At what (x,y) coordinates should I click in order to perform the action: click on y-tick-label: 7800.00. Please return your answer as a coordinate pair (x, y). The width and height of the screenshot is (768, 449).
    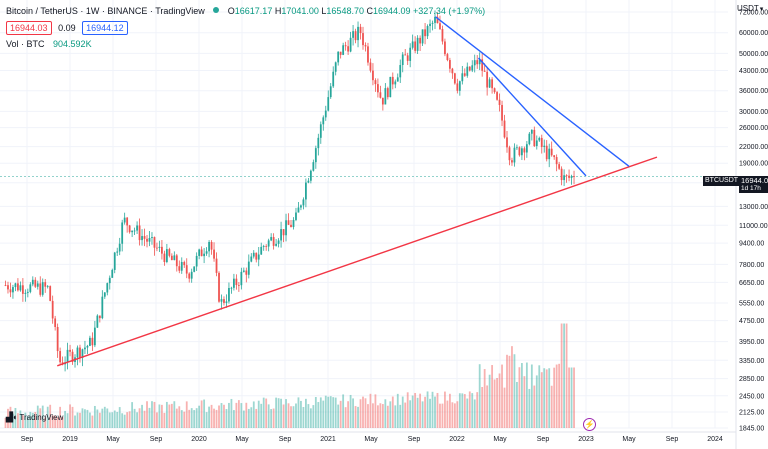
    Looking at the image, I should click on (751, 265).